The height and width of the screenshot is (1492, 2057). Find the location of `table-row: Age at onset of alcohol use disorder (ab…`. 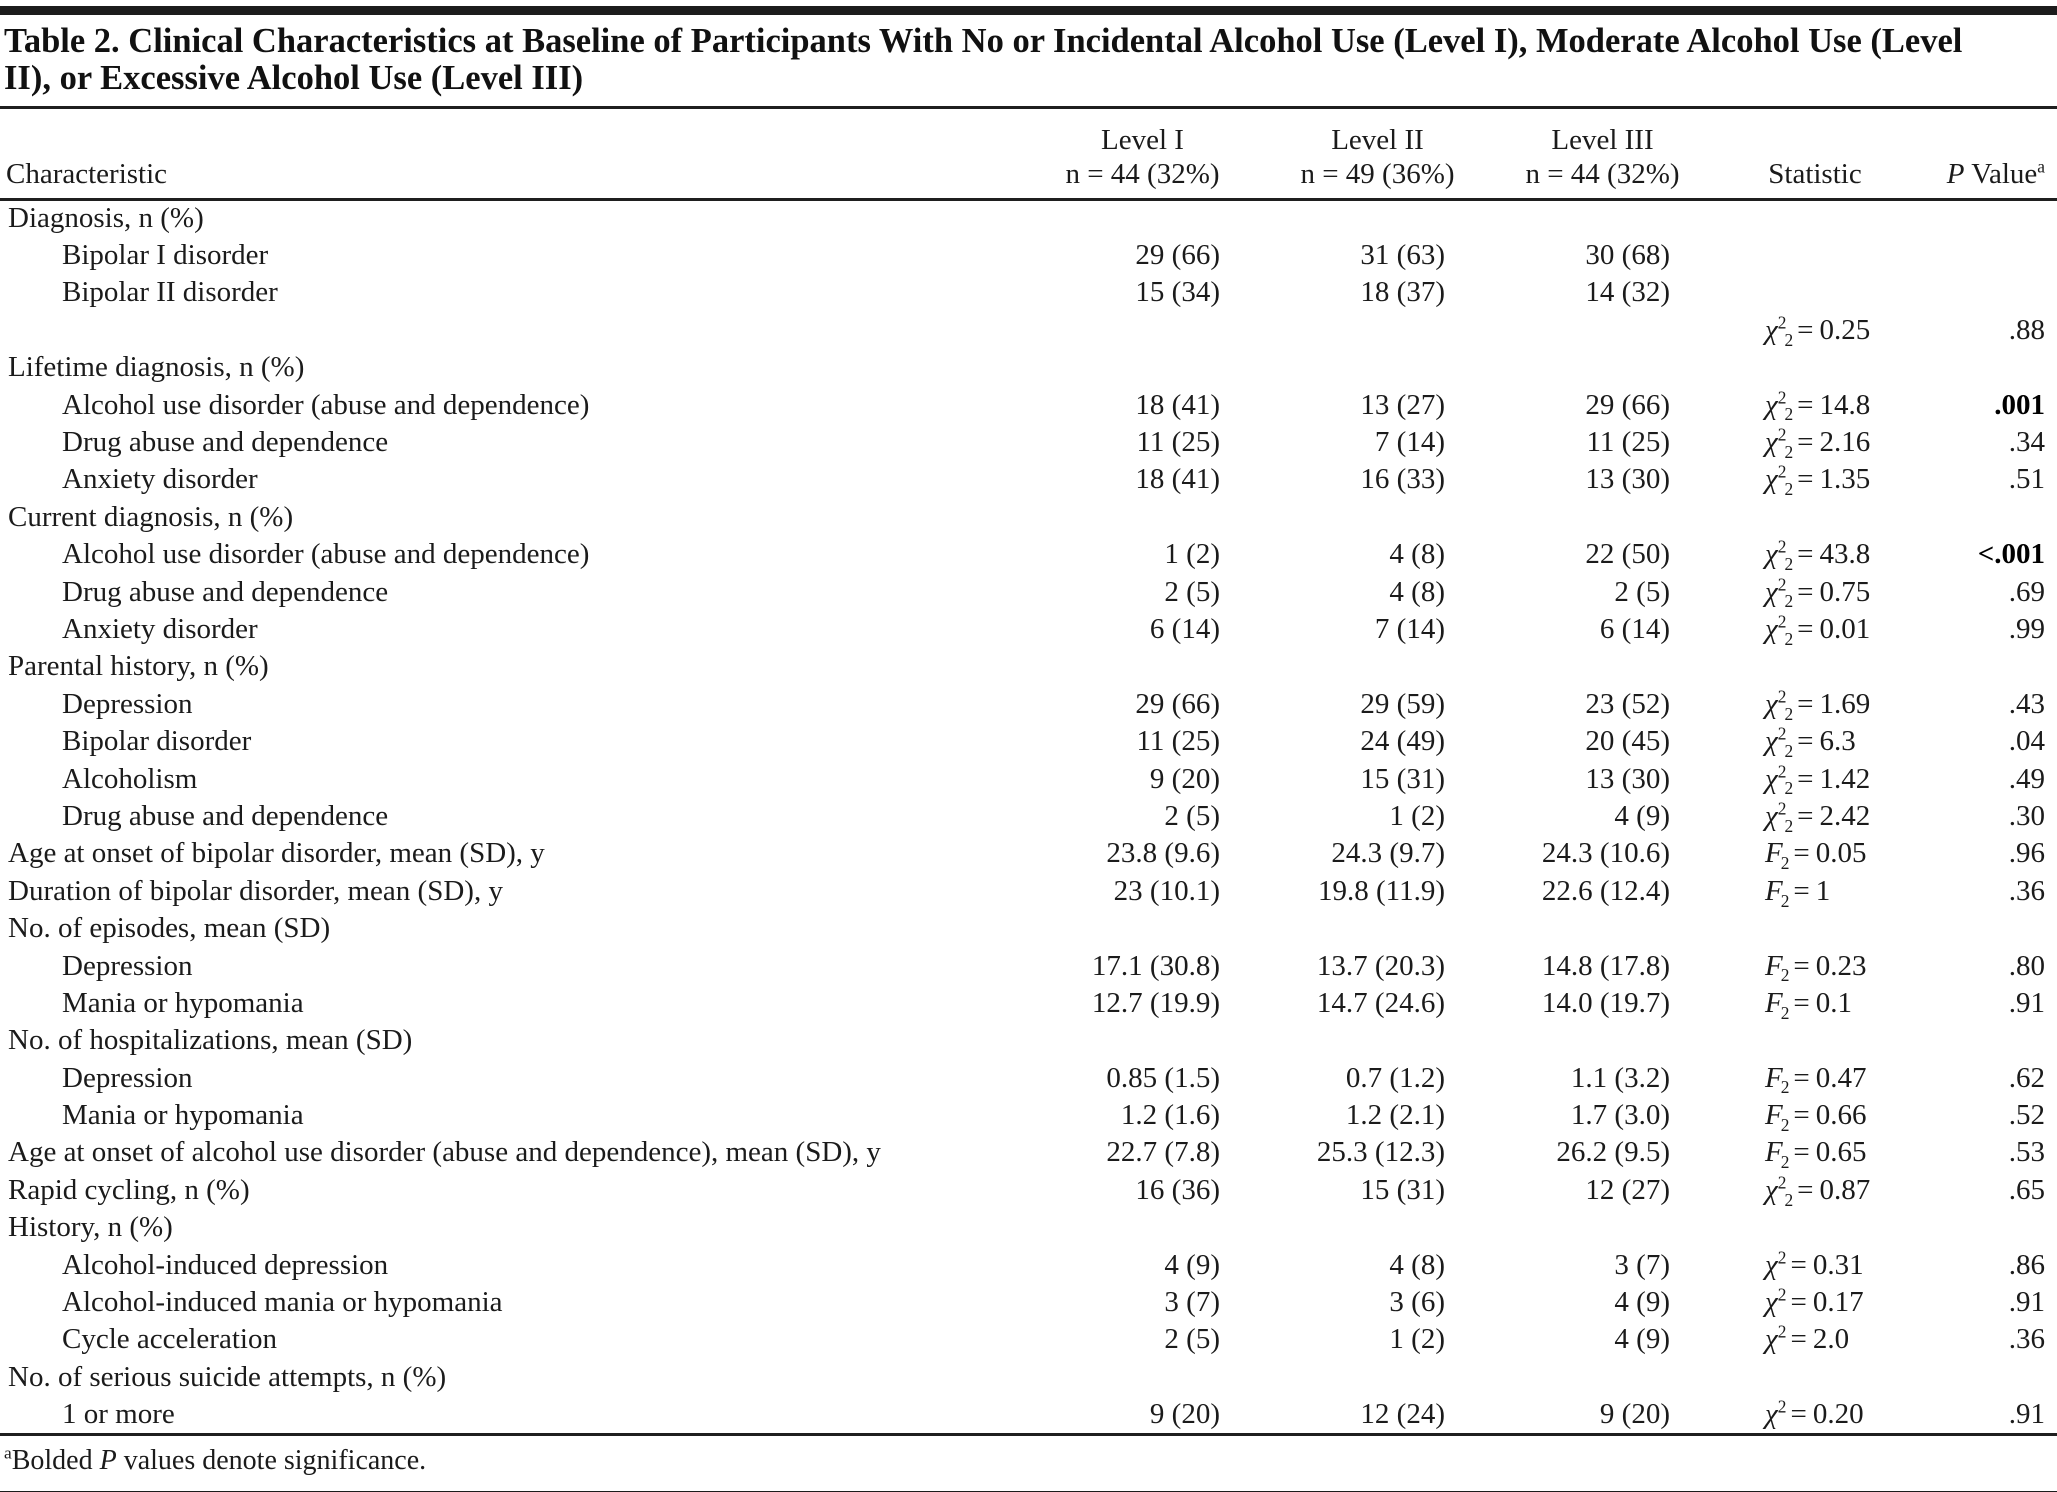

table-row: Age at onset of alcohol use disorder (ab… is located at coordinates (1028, 1152).